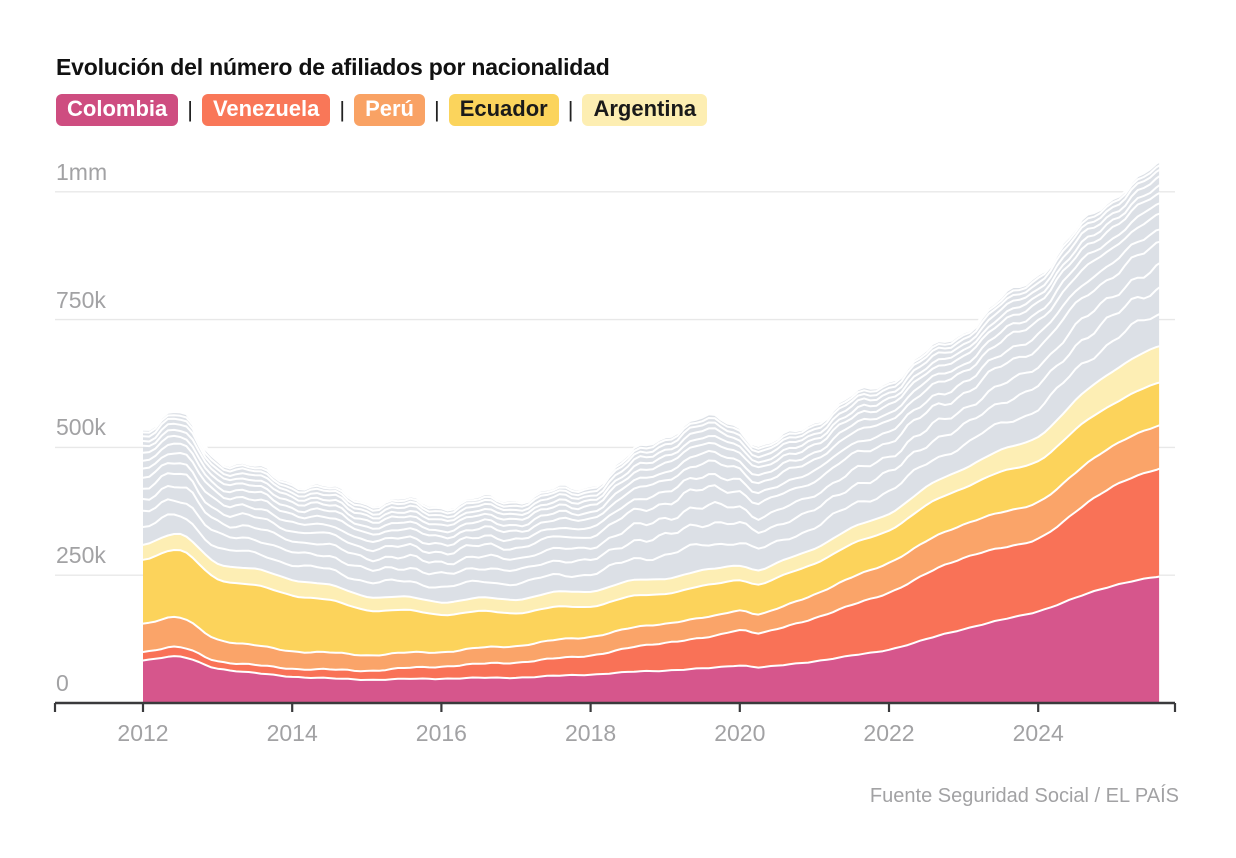 The width and height of the screenshot is (1236, 858). I want to click on legend-chip-peru: Perú, so click(389, 110).